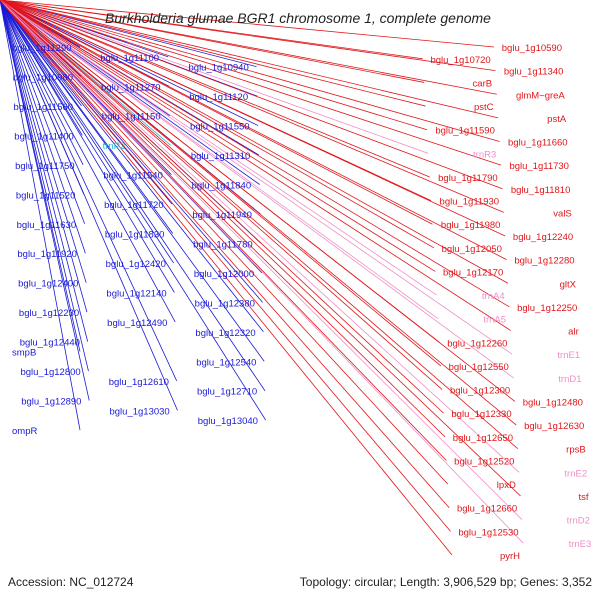 The height and width of the screenshot is (600, 600). I want to click on forward-gene-label: bglu_1g11290, so click(42, 48).